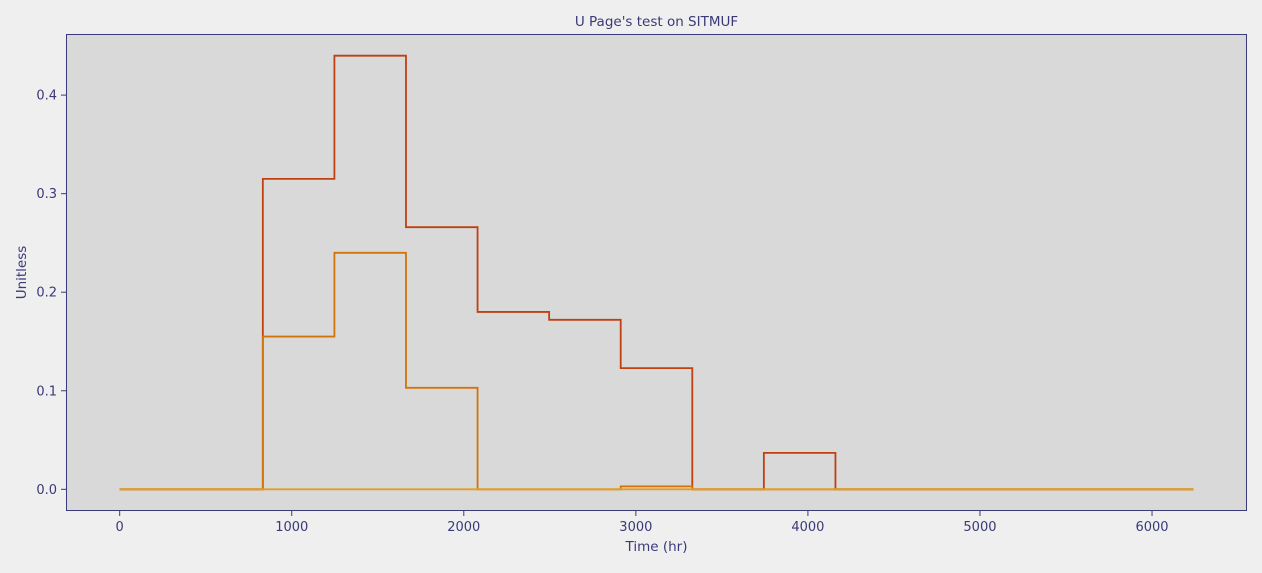 This screenshot has height=573, width=1262. What do you see at coordinates (46, 194) in the screenshot?
I see `y-tick-label: 0.3` at bounding box center [46, 194].